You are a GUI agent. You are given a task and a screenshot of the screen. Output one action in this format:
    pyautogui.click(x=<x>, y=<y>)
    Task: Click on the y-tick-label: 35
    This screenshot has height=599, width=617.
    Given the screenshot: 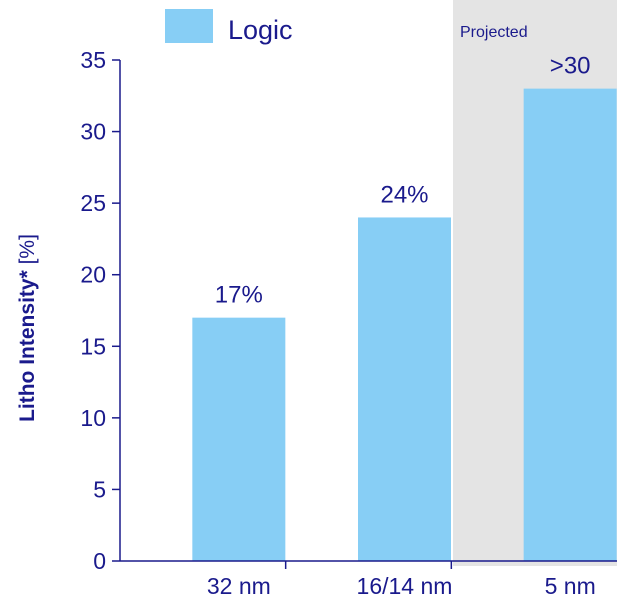 What is the action you would take?
    pyautogui.click(x=93, y=60)
    